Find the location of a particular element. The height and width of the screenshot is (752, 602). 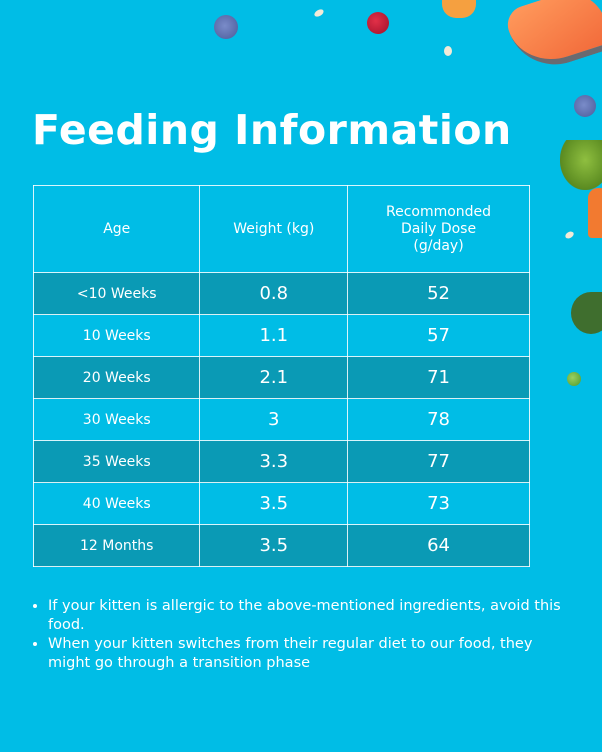

table-row: 30 Weeks 3 78 is located at coordinates (281, 419).